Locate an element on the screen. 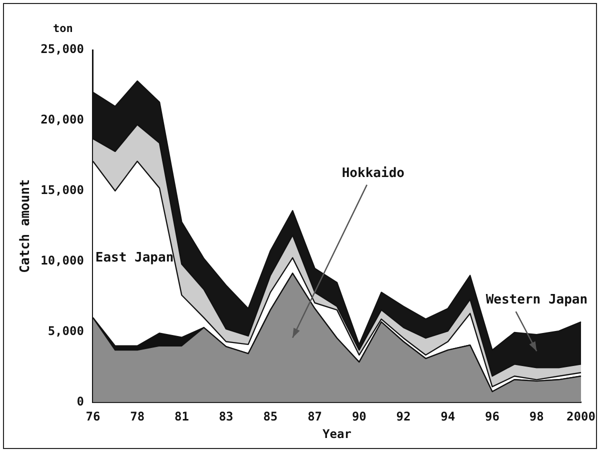  x-axis-title: Year is located at coordinates (337, 433).